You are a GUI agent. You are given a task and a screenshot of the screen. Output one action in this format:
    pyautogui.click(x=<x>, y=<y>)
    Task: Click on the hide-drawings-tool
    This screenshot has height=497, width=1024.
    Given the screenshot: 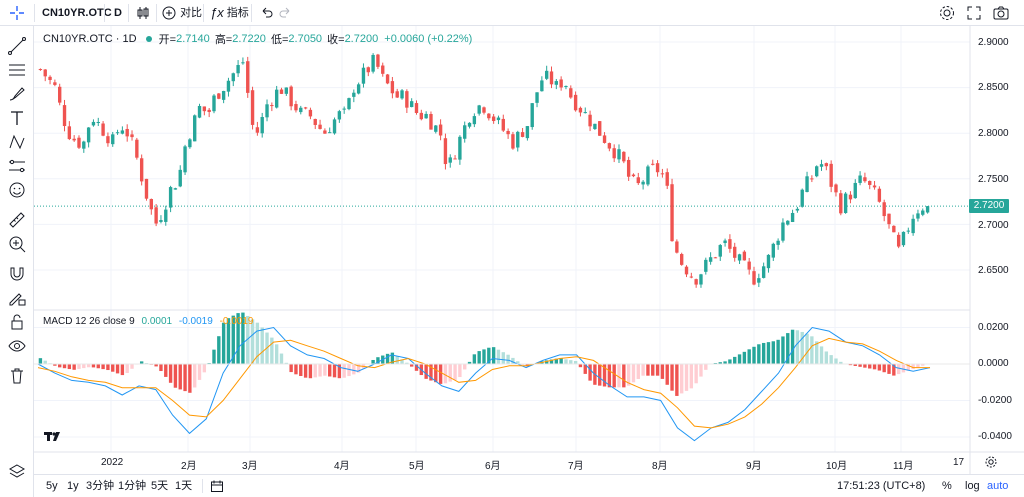 What is the action you would take?
    pyautogui.click(x=17, y=346)
    